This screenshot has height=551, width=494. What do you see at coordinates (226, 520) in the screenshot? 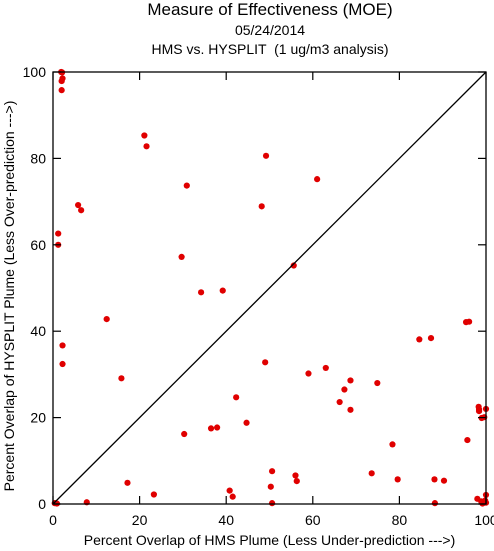
I see `x-tick-label: 40` at bounding box center [226, 520].